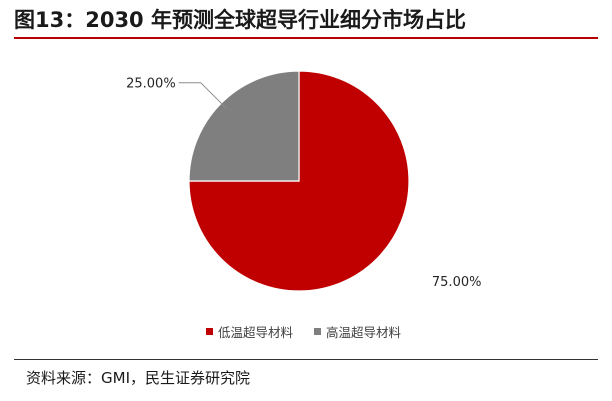 This screenshot has height=401, width=612. Describe the element at coordinates (306, 359) in the screenshot. I see `source-rule` at that location.